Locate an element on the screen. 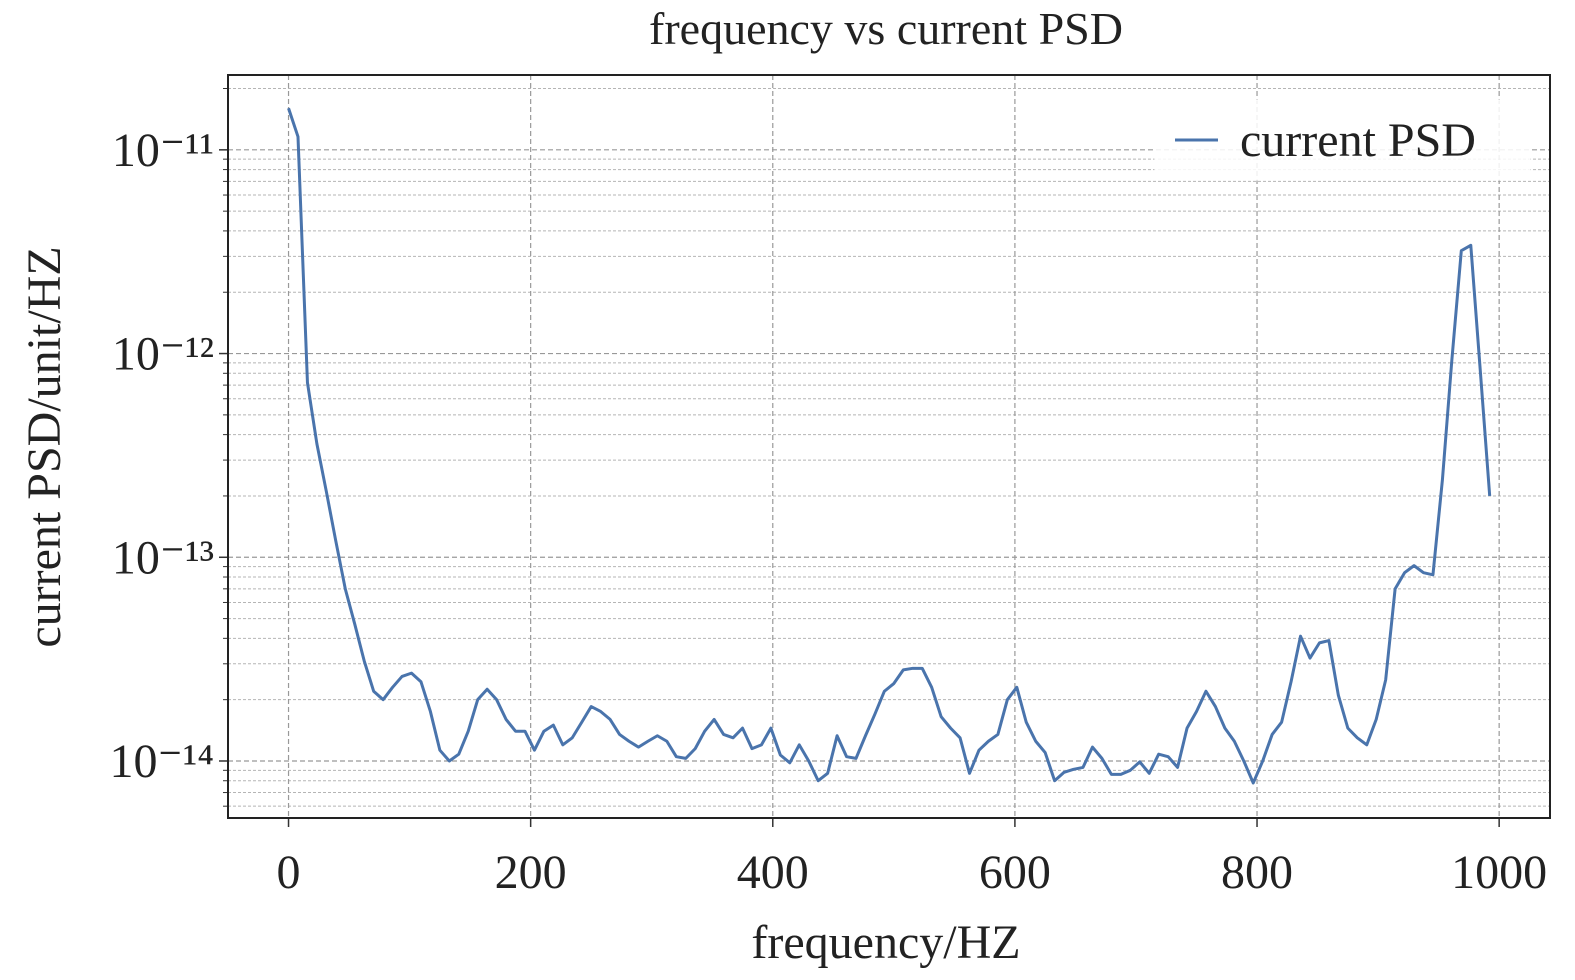 This screenshot has width=1575, height=980. x-tick-label: 200 is located at coordinates (531, 872).